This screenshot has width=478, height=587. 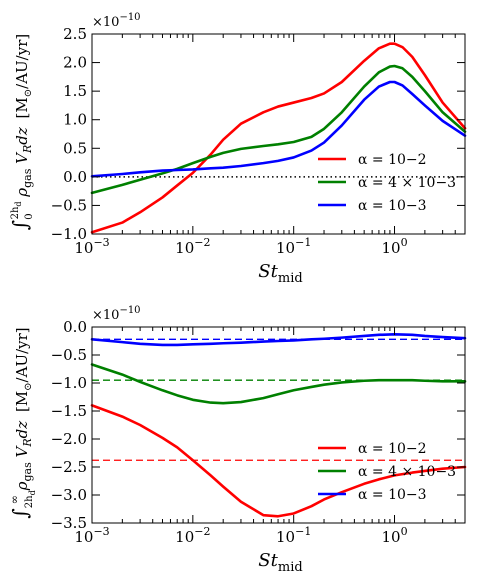 I want to click on y-axis-label-part: 0, so click(x=29, y=216).